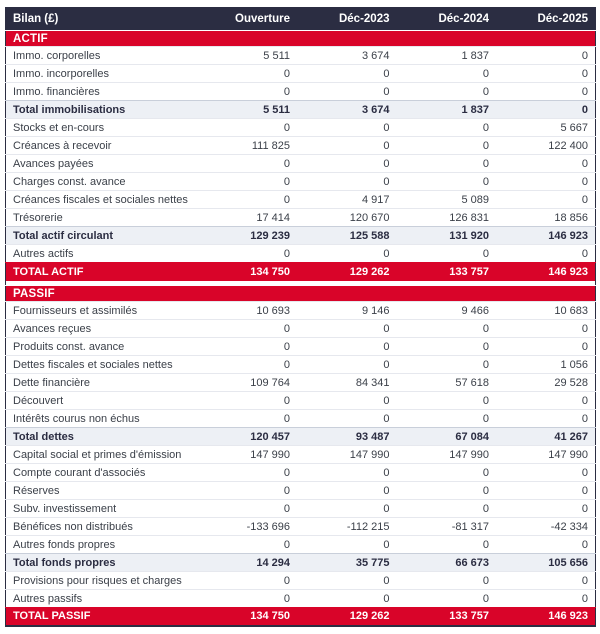 The height and width of the screenshot is (634, 600). I want to click on cell-value: 111 825, so click(247, 145).